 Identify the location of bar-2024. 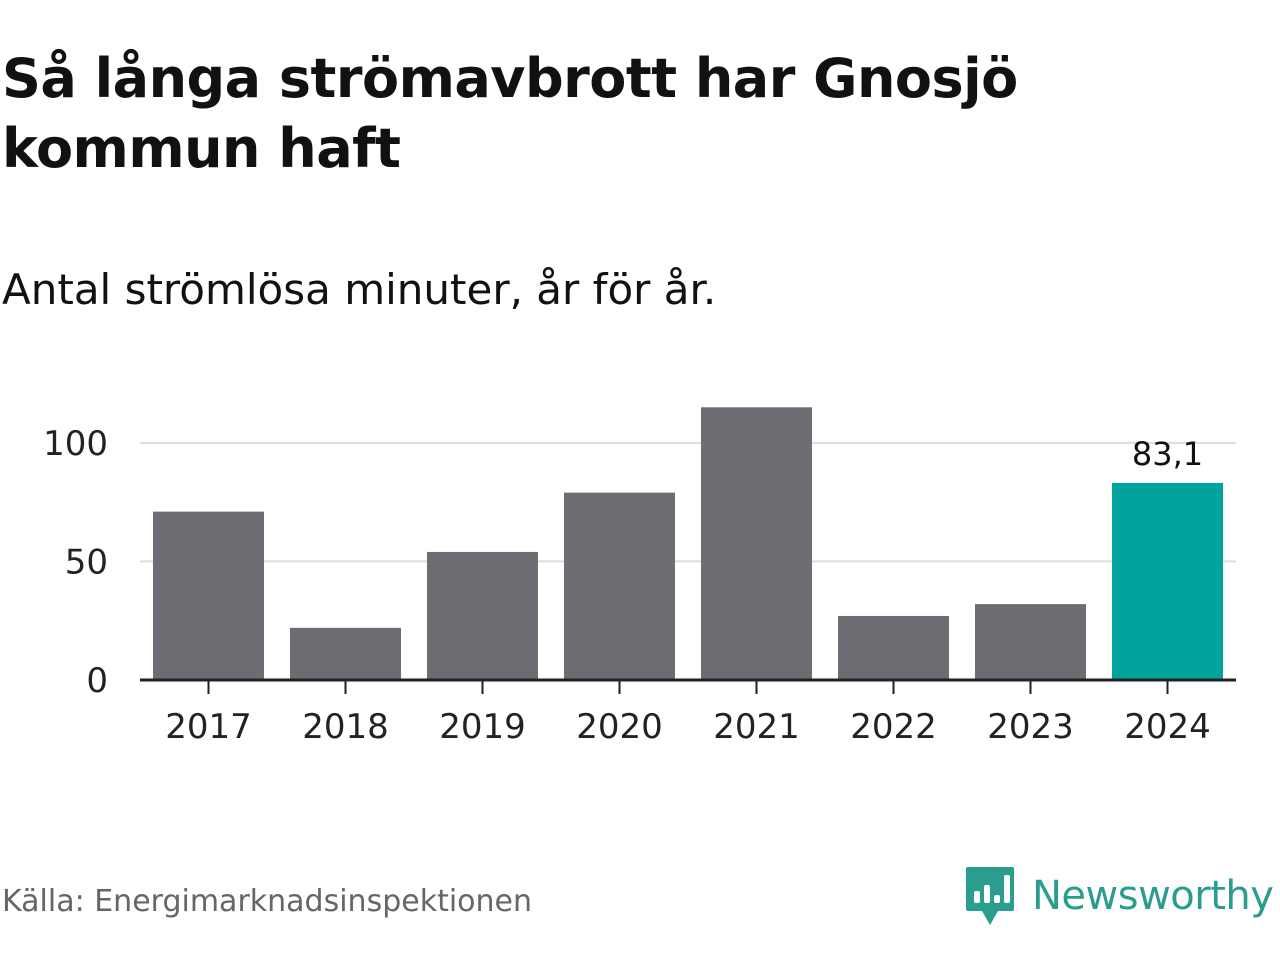
(1167, 581).